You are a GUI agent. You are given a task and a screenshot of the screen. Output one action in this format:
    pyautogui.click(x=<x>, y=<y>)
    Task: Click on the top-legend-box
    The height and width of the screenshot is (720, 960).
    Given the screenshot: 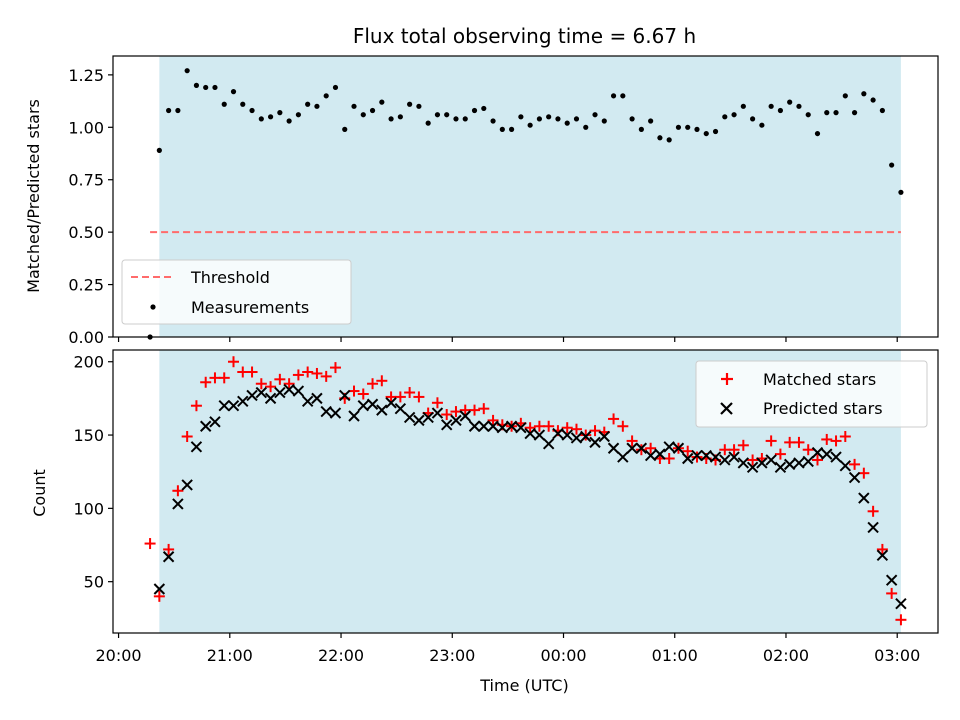 What is the action you would take?
    pyautogui.click(x=236, y=292)
    